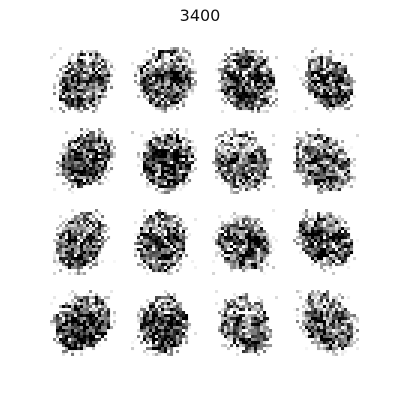 Image resolution: width=400 pixels, height=400 pixels. I want to click on figure-title: 3400, so click(200, 15).